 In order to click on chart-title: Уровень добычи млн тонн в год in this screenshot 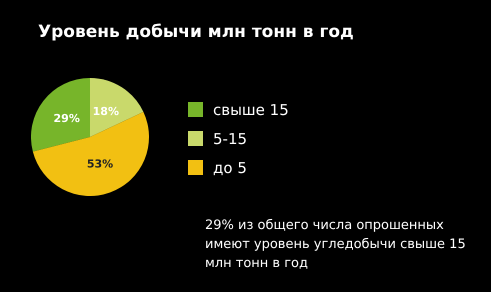, I will do `click(196, 32)`.